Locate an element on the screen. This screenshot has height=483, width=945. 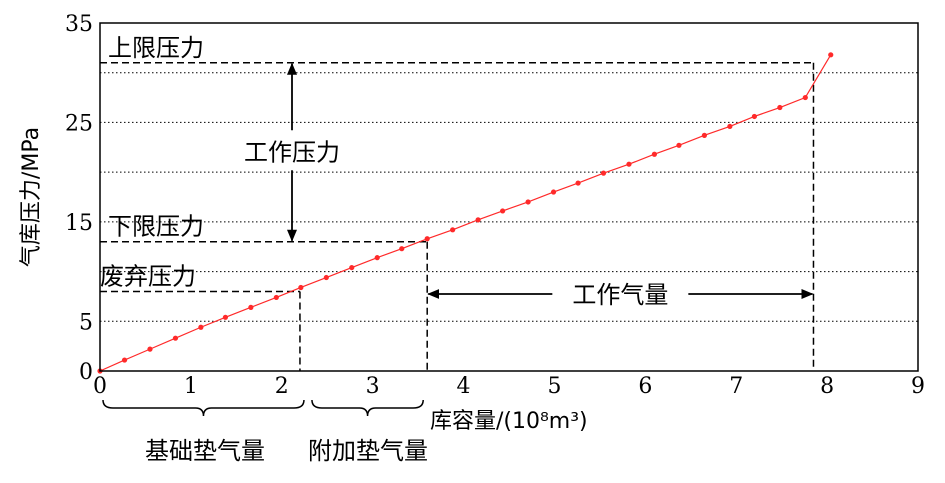
x-tick-label: 7 is located at coordinates (736, 386).